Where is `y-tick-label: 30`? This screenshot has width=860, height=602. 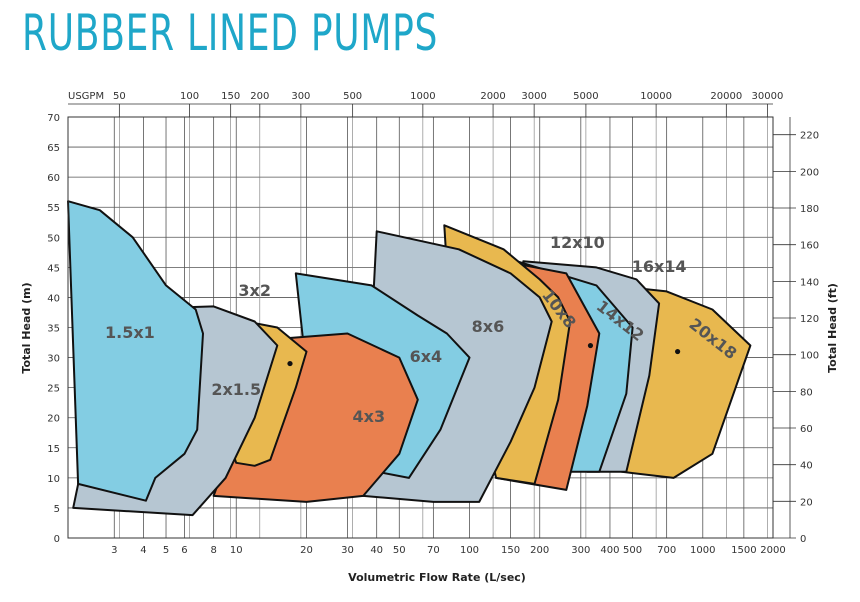 y-tick-label: 30 is located at coordinates (53, 359).